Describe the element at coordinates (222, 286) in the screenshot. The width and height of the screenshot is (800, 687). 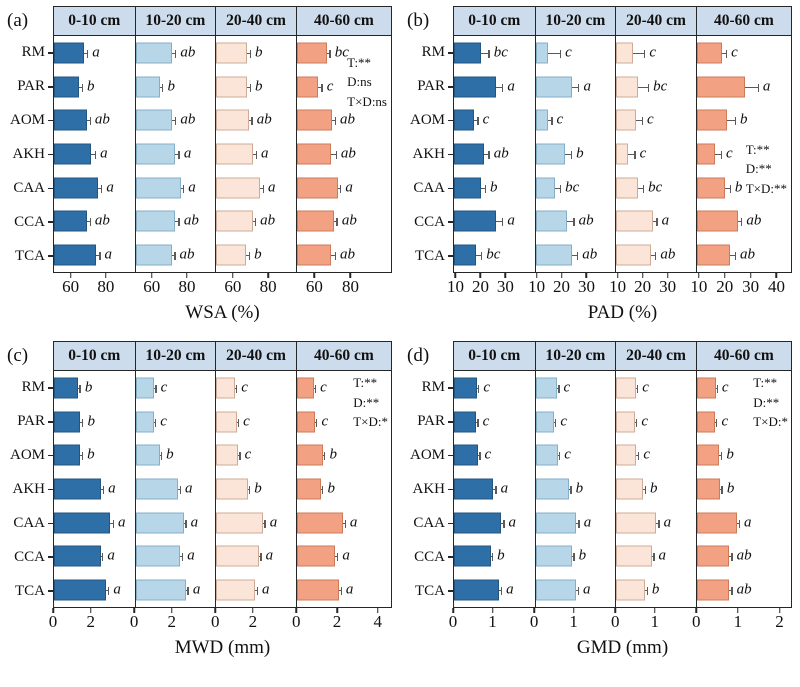
I see `panel-a-x-ticks: 60 80 60 80 60 80 60 80` at that location.